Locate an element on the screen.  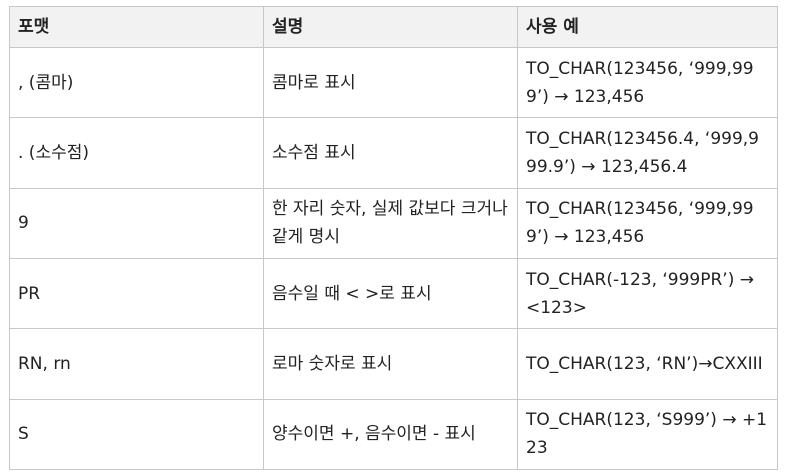
header-format: 포맷 is located at coordinates (136, 27).